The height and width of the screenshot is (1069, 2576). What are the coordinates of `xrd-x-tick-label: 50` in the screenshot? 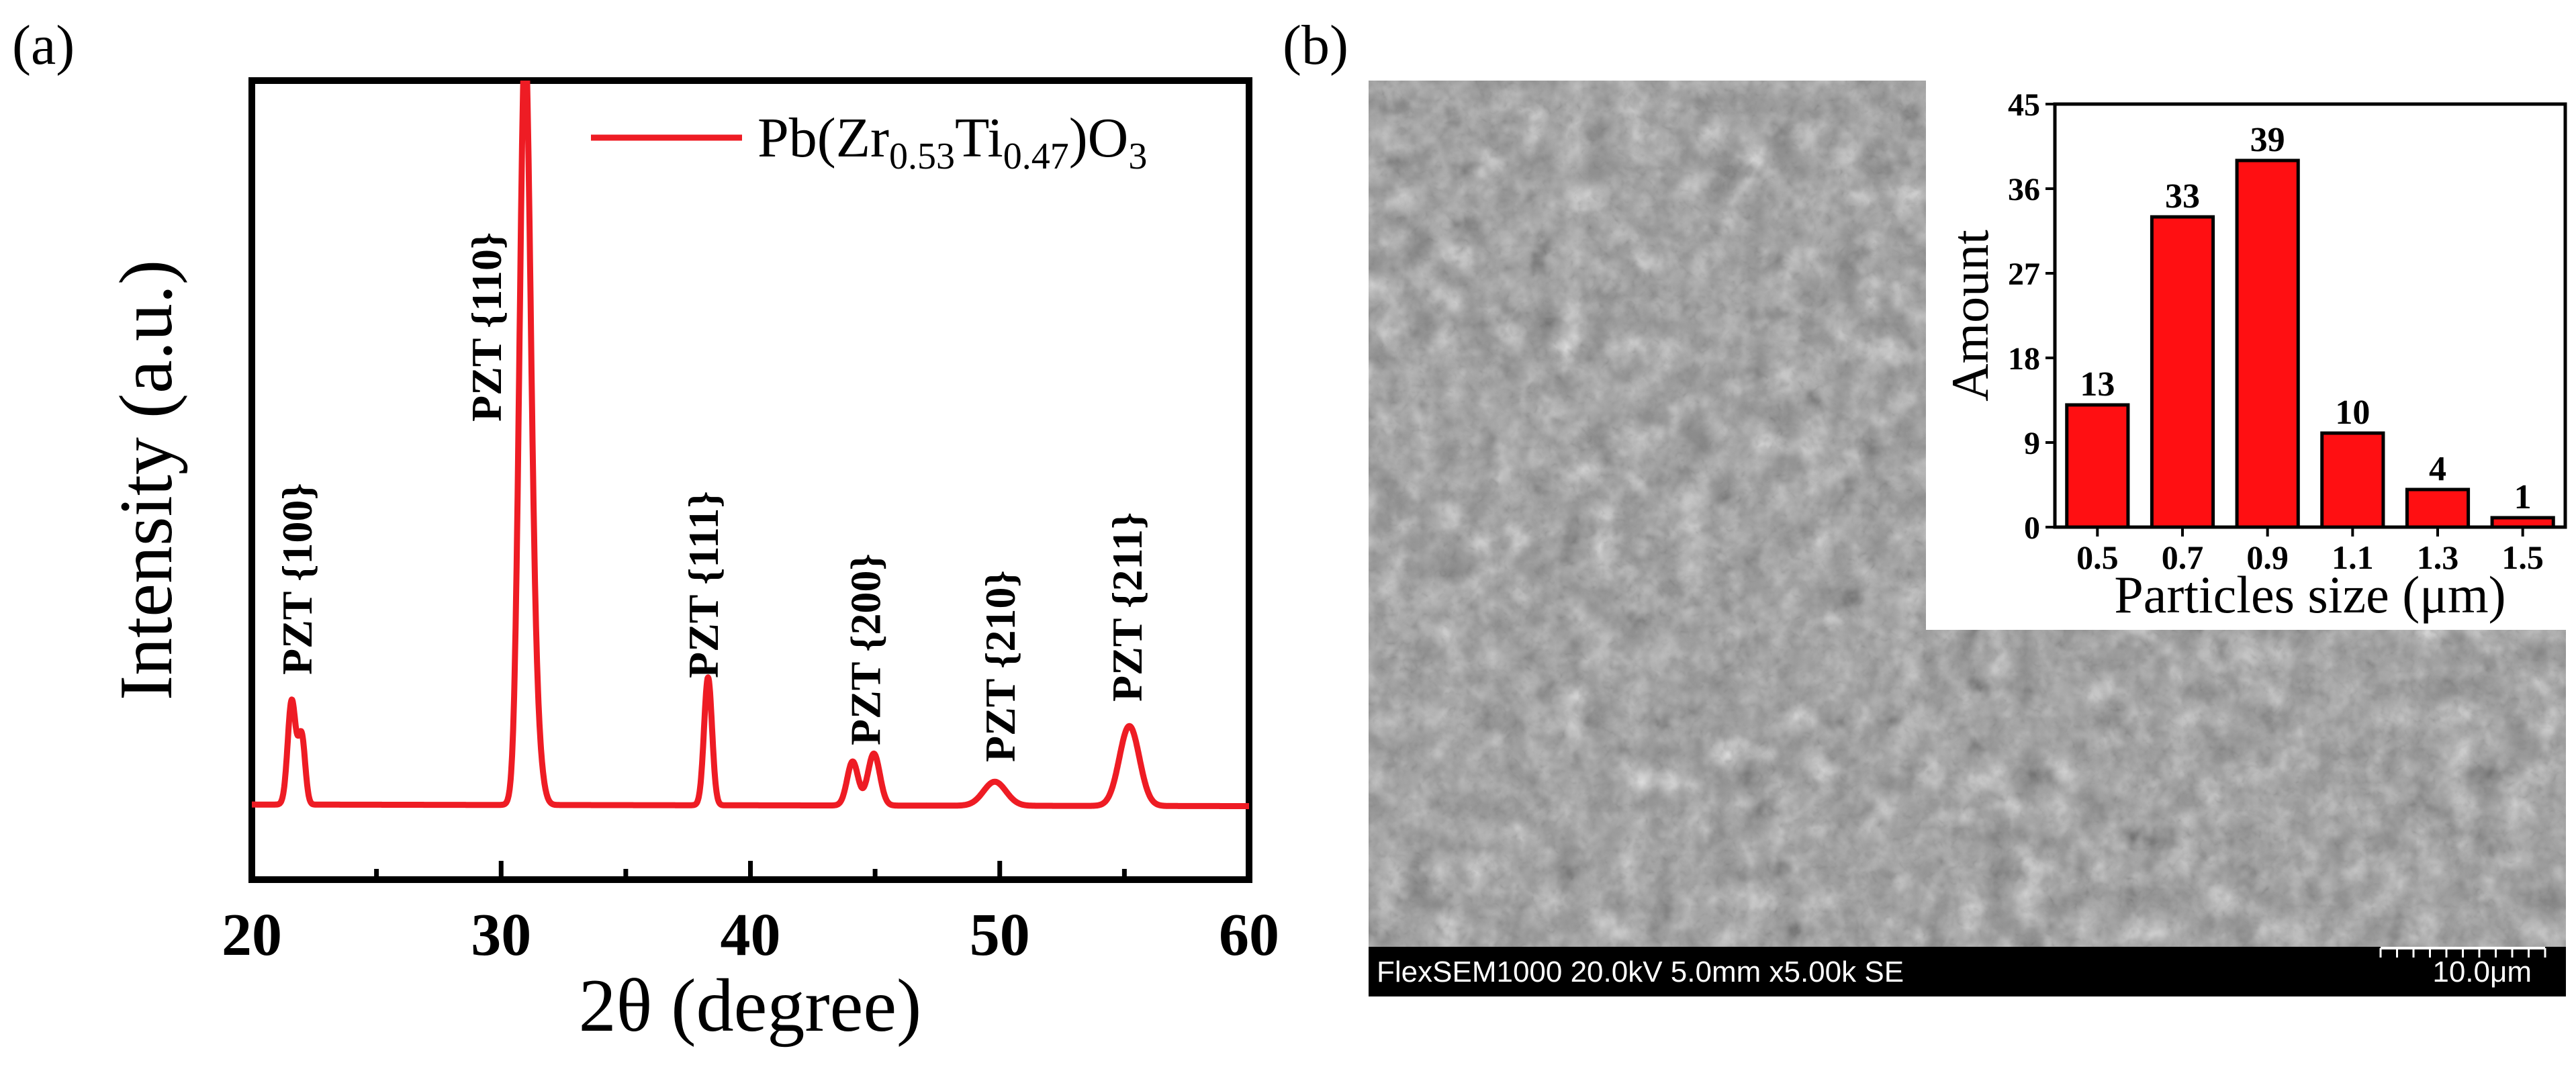 It's located at (1000, 935).